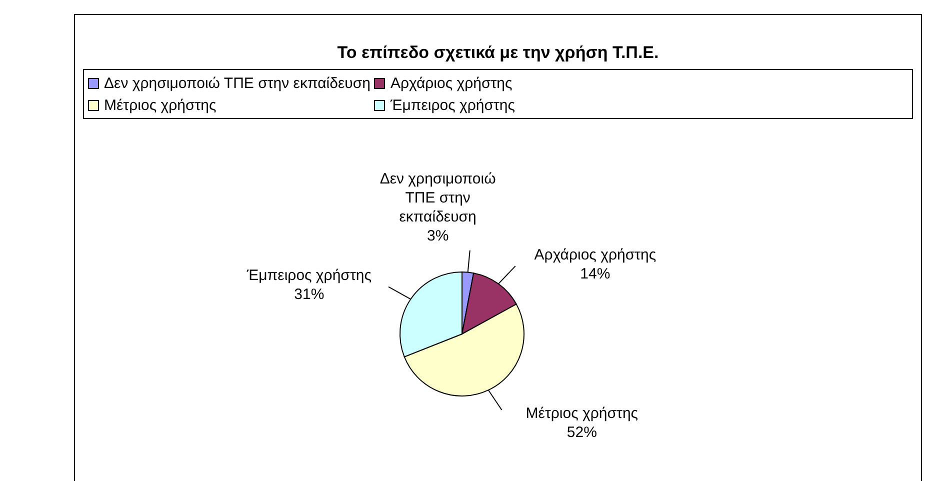  I want to click on chart-title: Το επίπεδο σχετικά με την χρήση Τ.Π.Ε., so click(498, 53).